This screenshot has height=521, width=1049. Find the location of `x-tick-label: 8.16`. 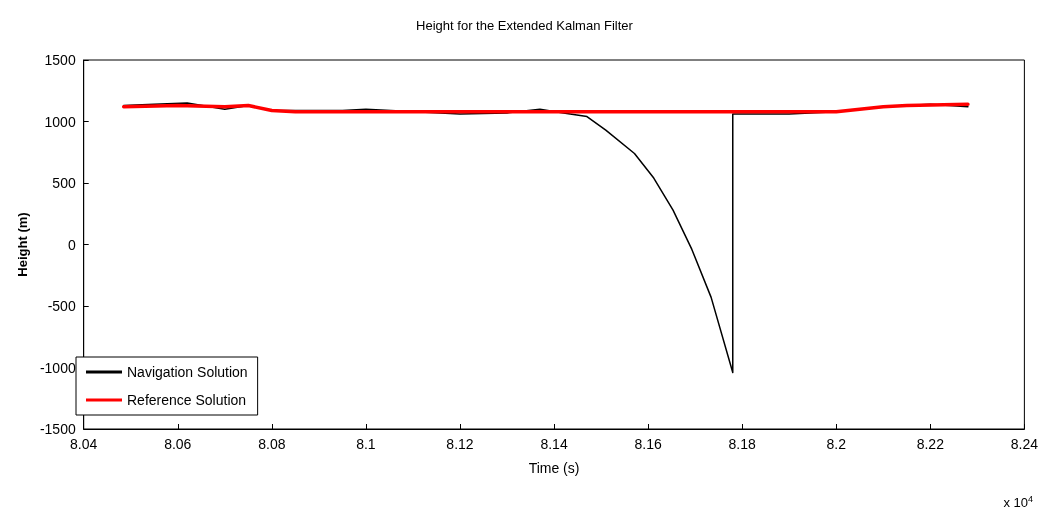

x-tick-label: 8.16 is located at coordinates (648, 444).